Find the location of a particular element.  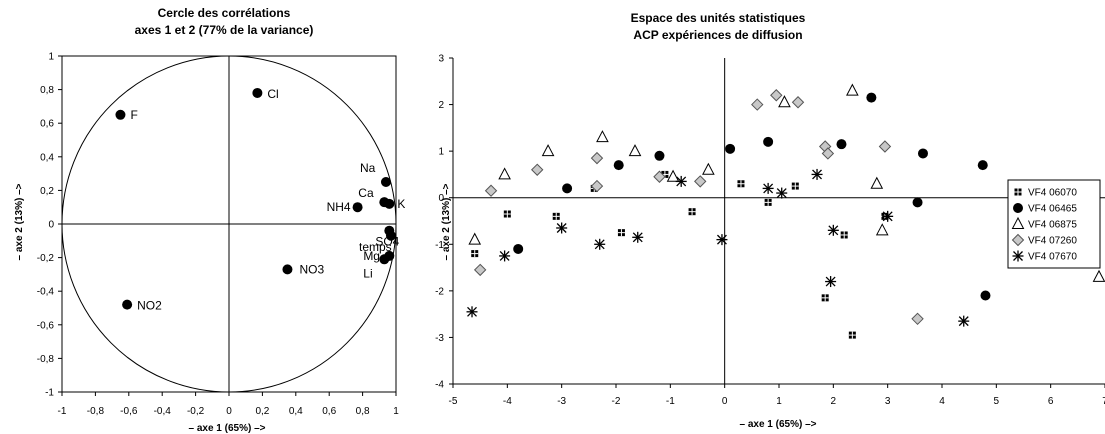

chart2-y-tick-label: -2 is located at coordinates (439, 291).